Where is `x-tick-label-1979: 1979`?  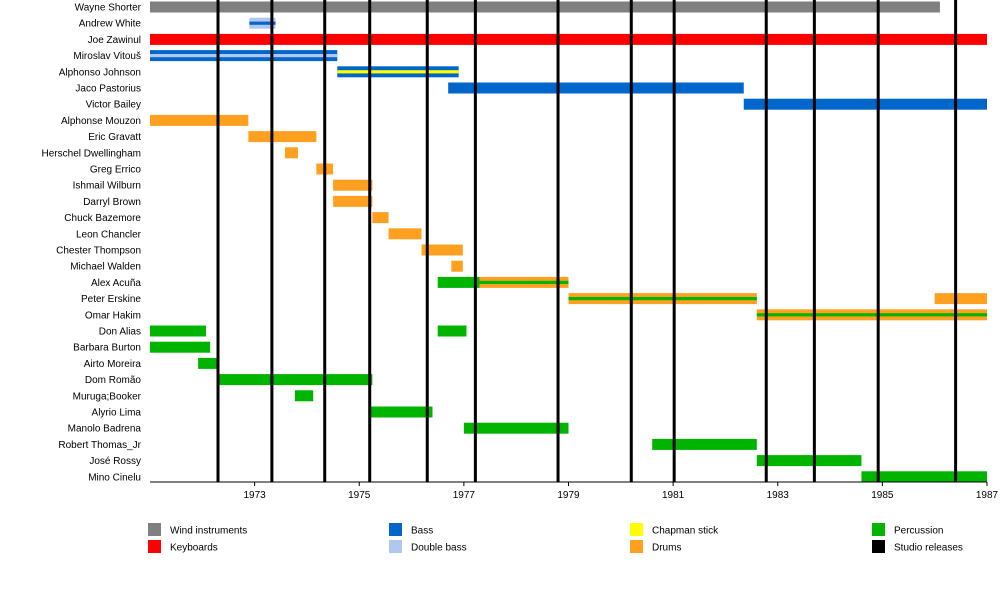 x-tick-label-1979: 1979 is located at coordinates (568, 495).